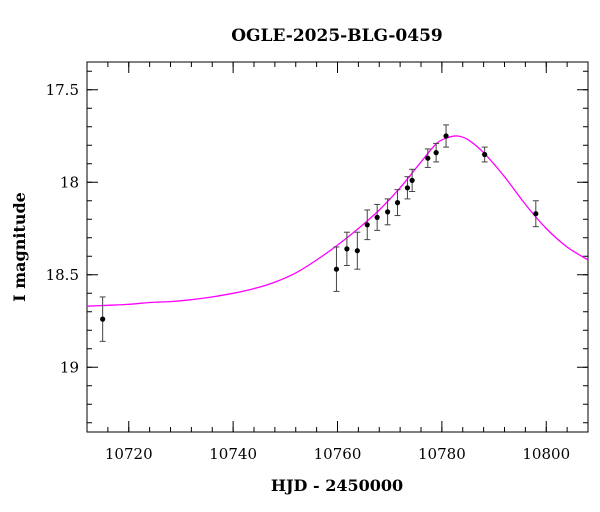 Image resolution: width=600 pixels, height=512 pixels. Describe the element at coordinates (233, 454) in the screenshot. I see `x-tick-label: 10740` at that location.